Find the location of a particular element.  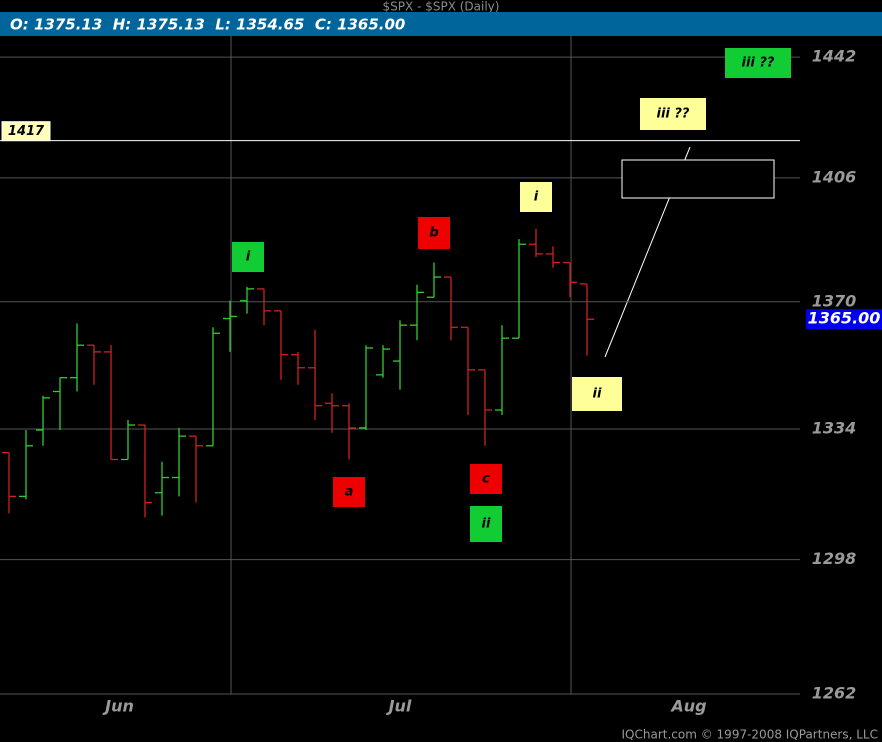

y-tick-label: 1298 is located at coordinates (834, 558).